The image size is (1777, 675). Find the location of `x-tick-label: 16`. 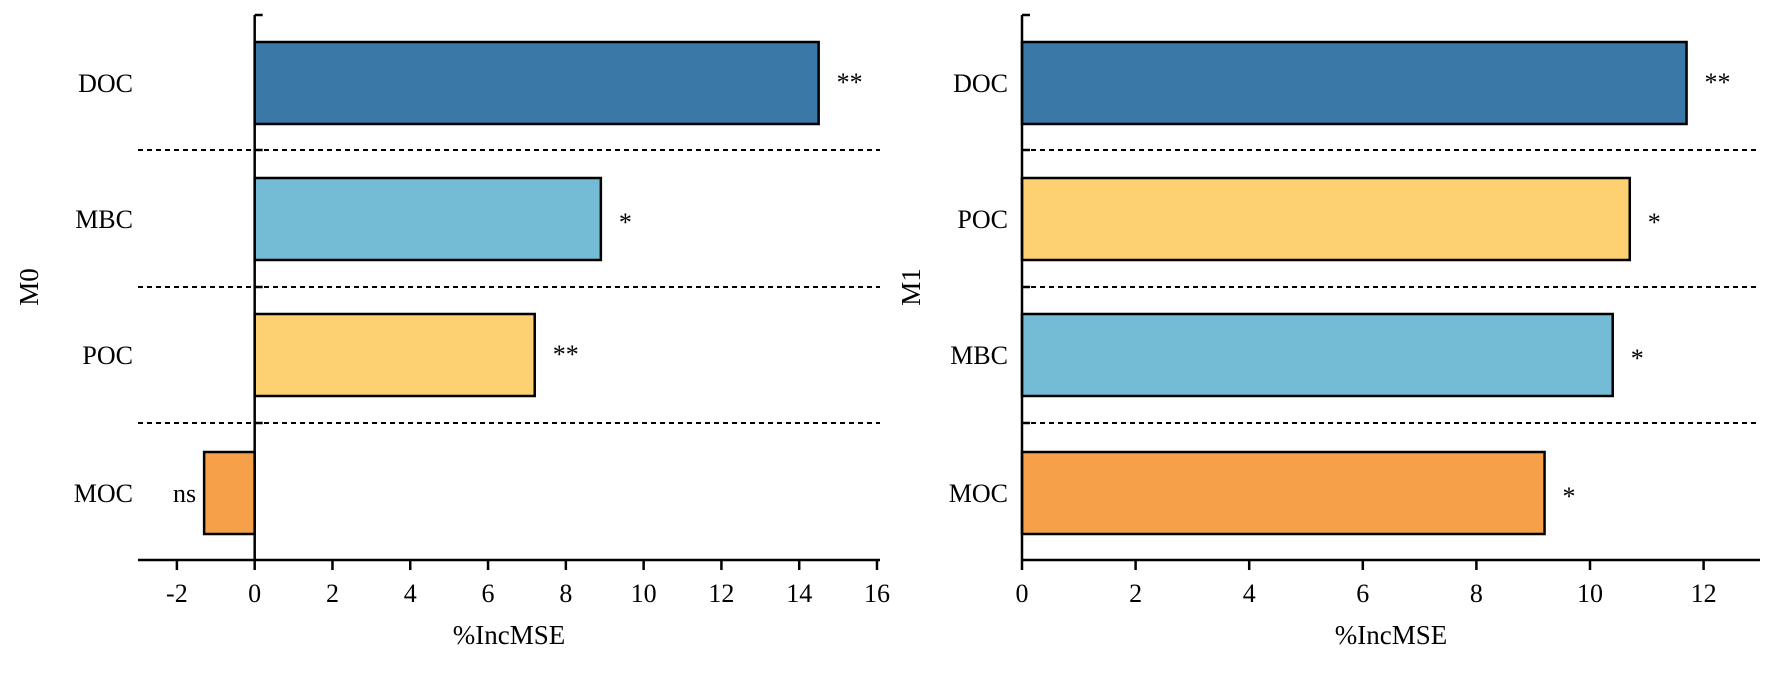

x-tick-label: 16 is located at coordinates (877, 593).